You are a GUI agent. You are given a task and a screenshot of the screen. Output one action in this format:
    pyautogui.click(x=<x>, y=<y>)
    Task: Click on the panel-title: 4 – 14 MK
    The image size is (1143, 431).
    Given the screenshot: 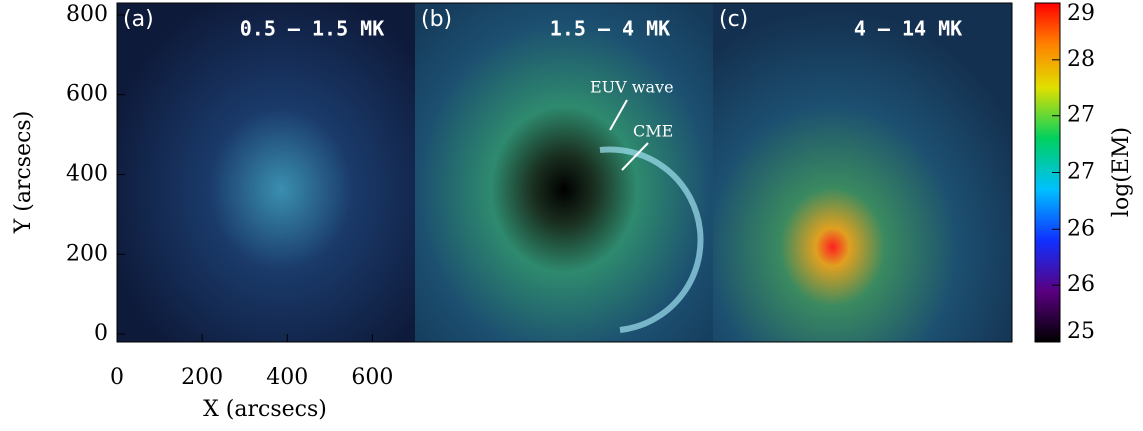 What is the action you would take?
    pyautogui.click(x=908, y=29)
    